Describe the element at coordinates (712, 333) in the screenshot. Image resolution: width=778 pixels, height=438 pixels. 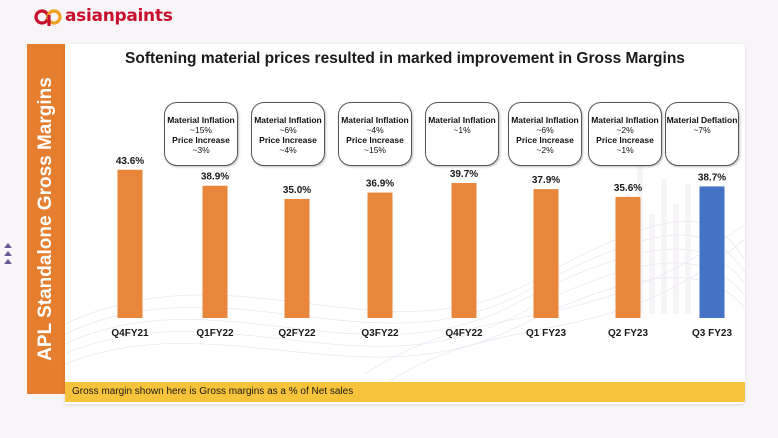
I see `x-tick-label: Q3 FY23` at that location.